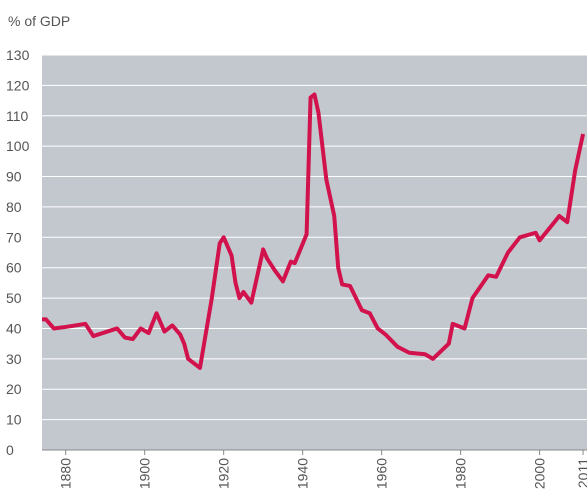 This screenshot has width=587, height=504. What do you see at coordinates (14, 268) in the screenshot?
I see `y-tick-label: 60` at bounding box center [14, 268].